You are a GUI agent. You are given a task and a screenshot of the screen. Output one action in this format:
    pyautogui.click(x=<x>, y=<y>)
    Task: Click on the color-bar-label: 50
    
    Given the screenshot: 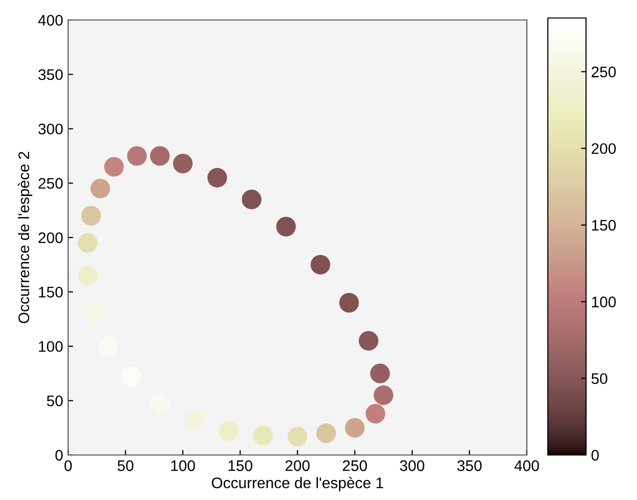 What is the action you would take?
    pyautogui.click(x=600, y=378)
    